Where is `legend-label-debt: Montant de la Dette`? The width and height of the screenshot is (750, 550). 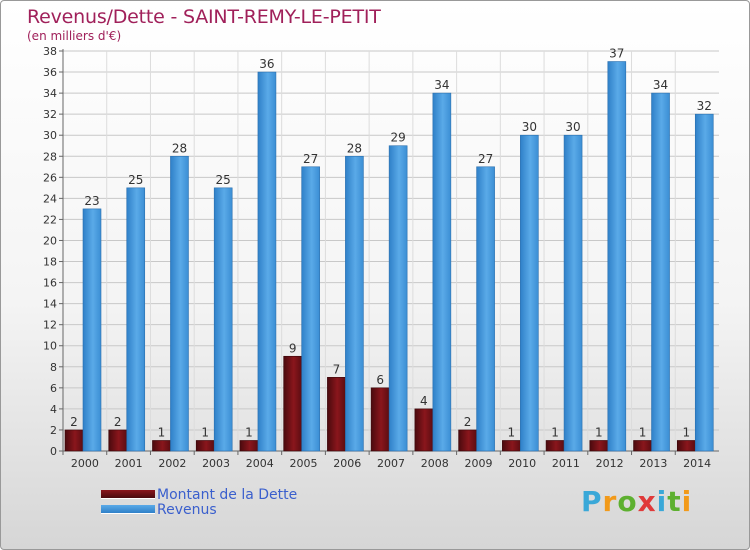
legend-label-debt: Montant de la Dette is located at coordinates (227, 495).